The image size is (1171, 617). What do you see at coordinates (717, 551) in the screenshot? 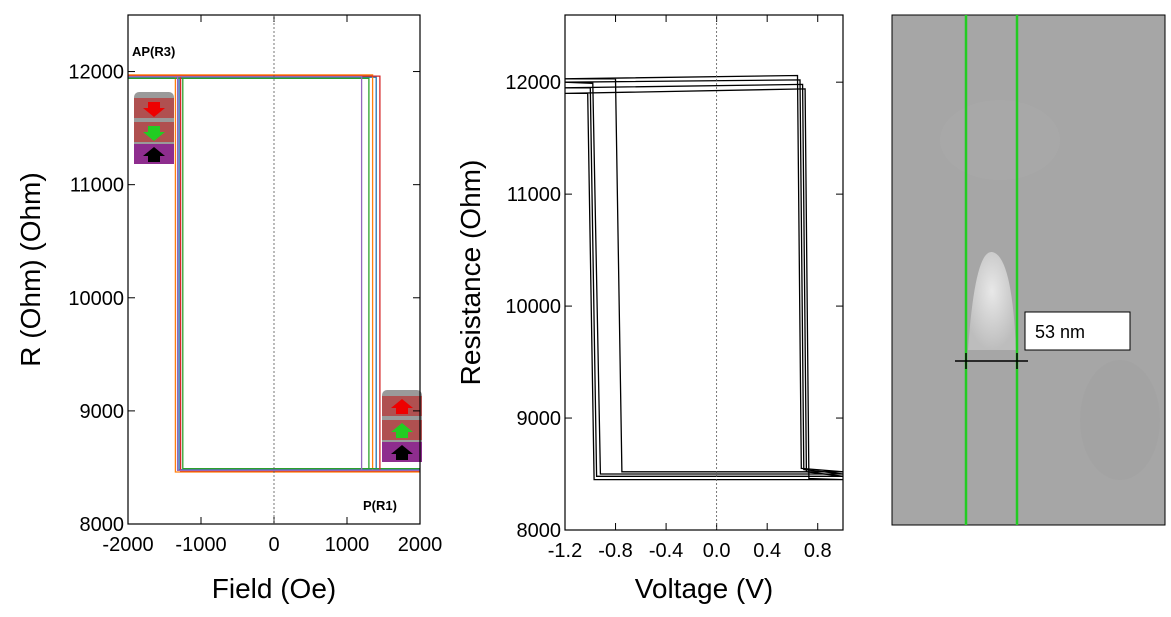
I see `x-tick-label: 0.0` at bounding box center [717, 551].